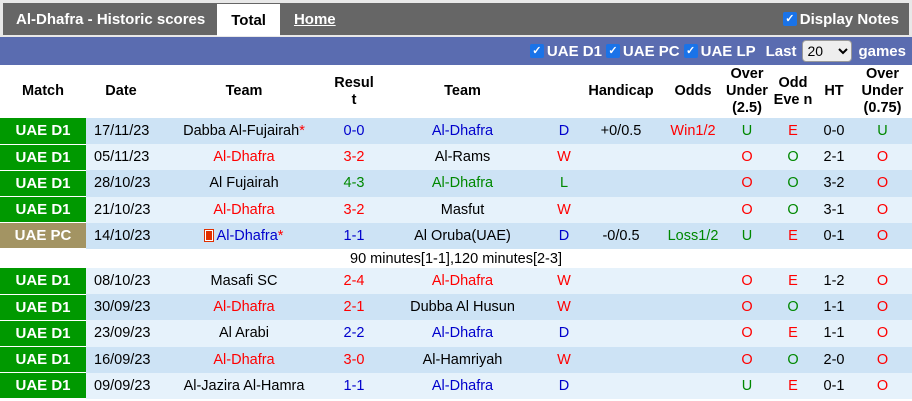  What do you see at coordinates (244, 183) in the screenshot?
I see `home-team: Al Fujairah` at bounding box center [244, 183].